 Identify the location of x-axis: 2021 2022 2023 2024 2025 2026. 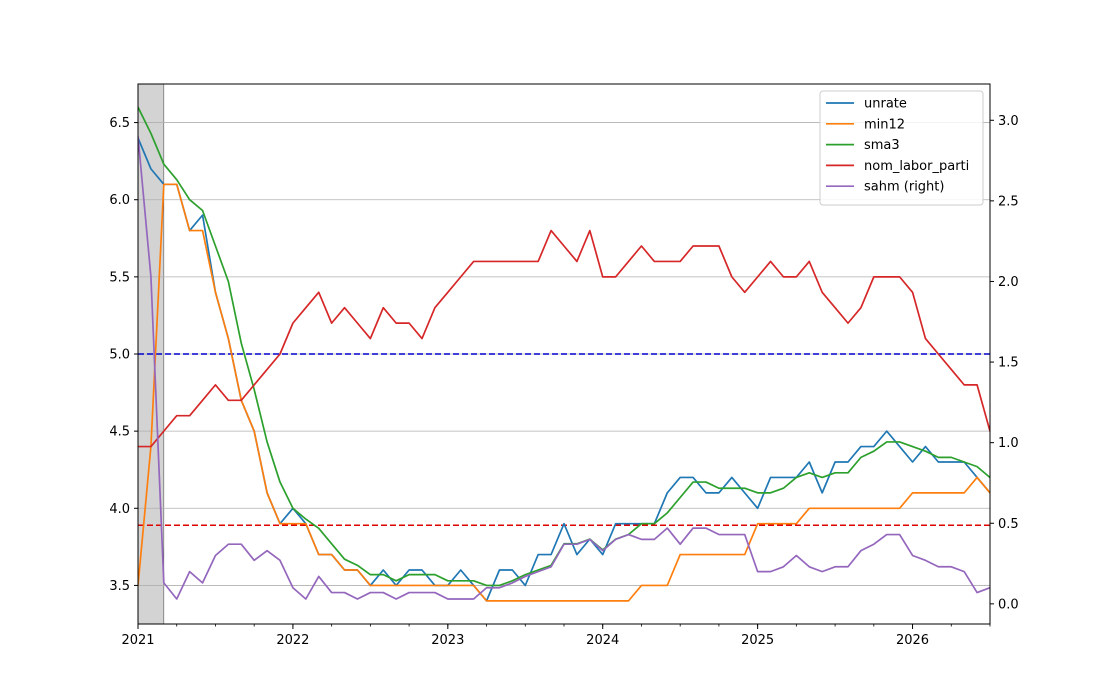
(556, 636).